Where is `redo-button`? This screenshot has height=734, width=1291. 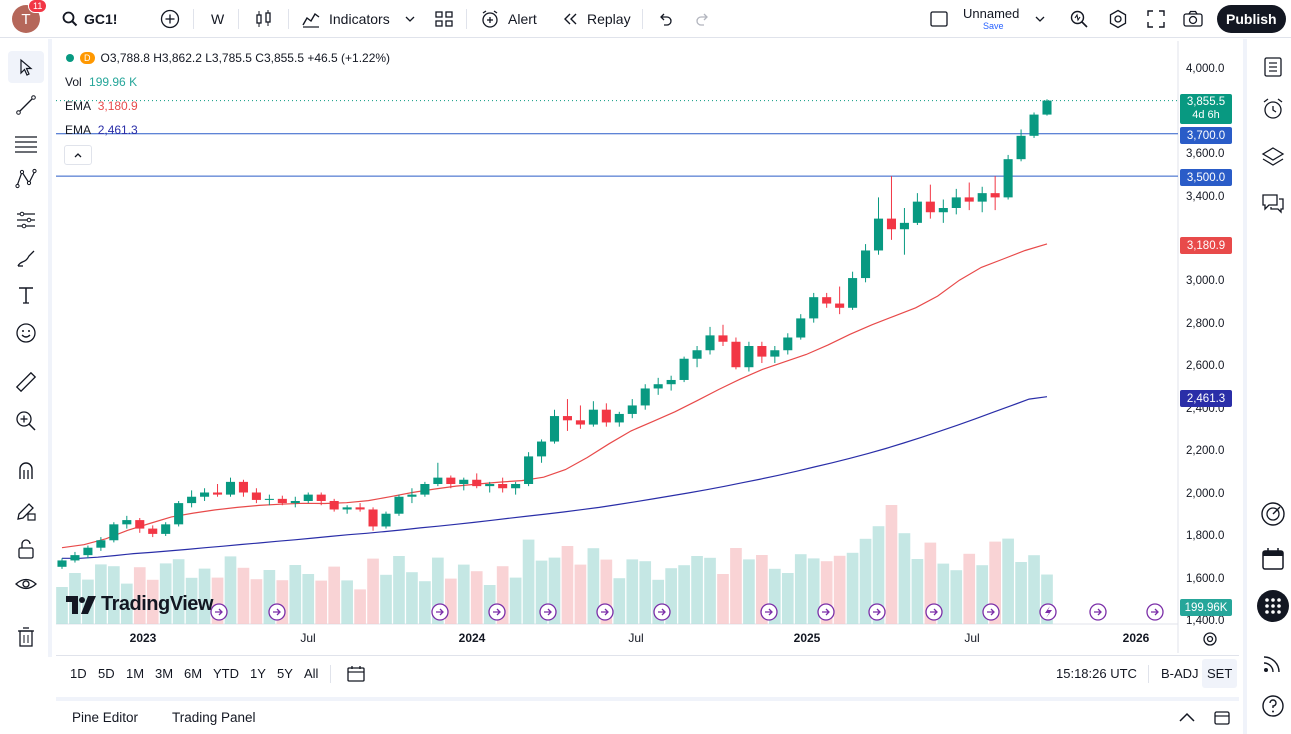
redo-button is located at coordinates (703, 19).